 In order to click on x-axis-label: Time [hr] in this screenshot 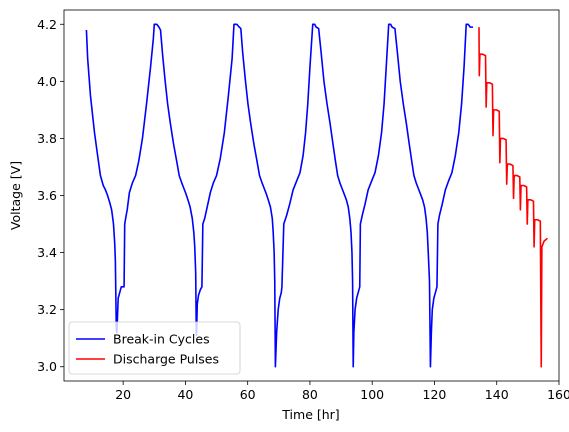, I will do `click(310, 414)`.